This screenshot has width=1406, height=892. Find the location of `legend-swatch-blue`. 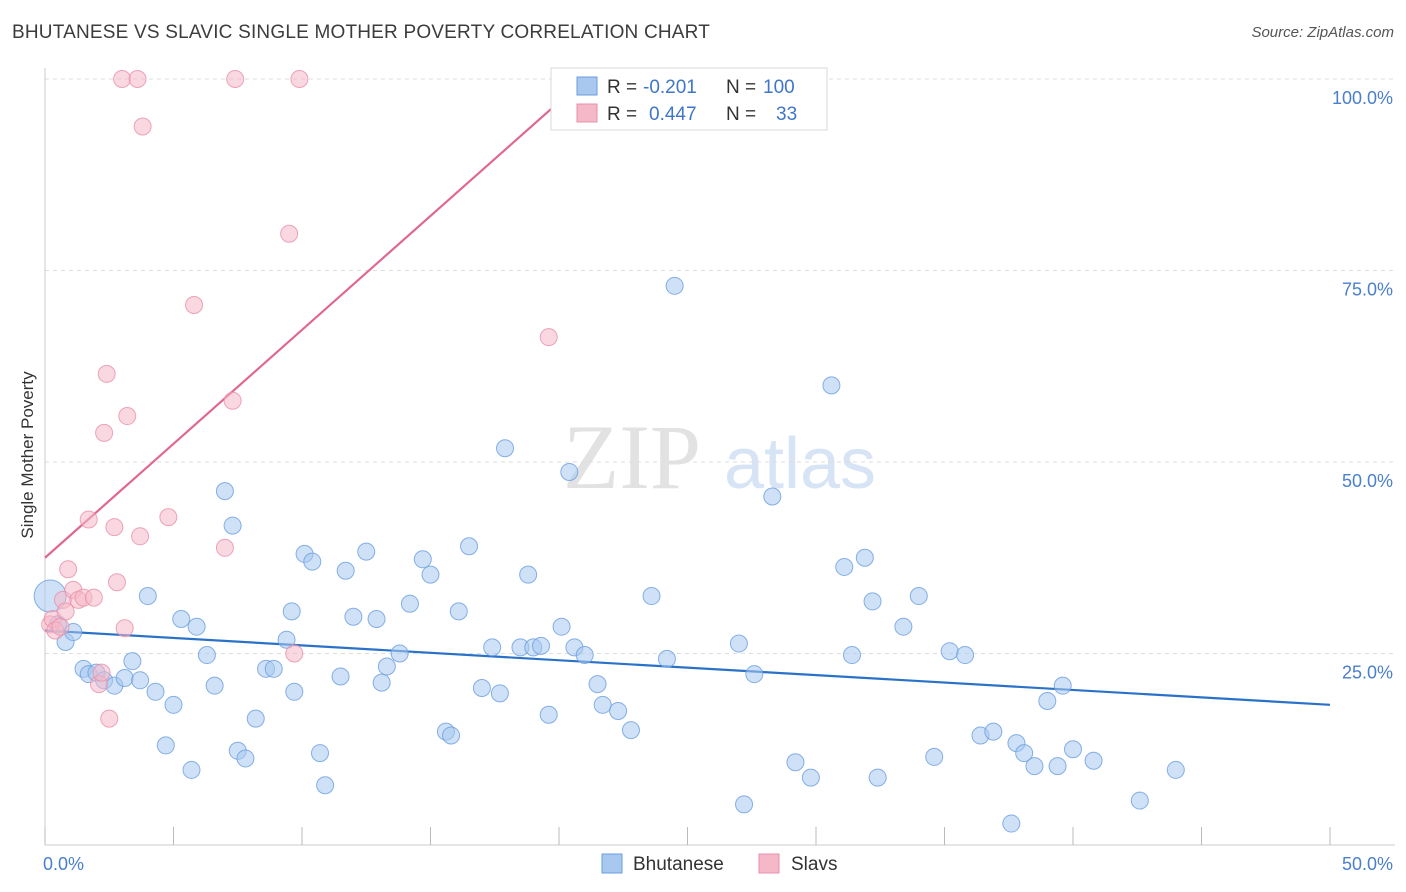

legend-swatch-blue is located at coordinates (587, 86).